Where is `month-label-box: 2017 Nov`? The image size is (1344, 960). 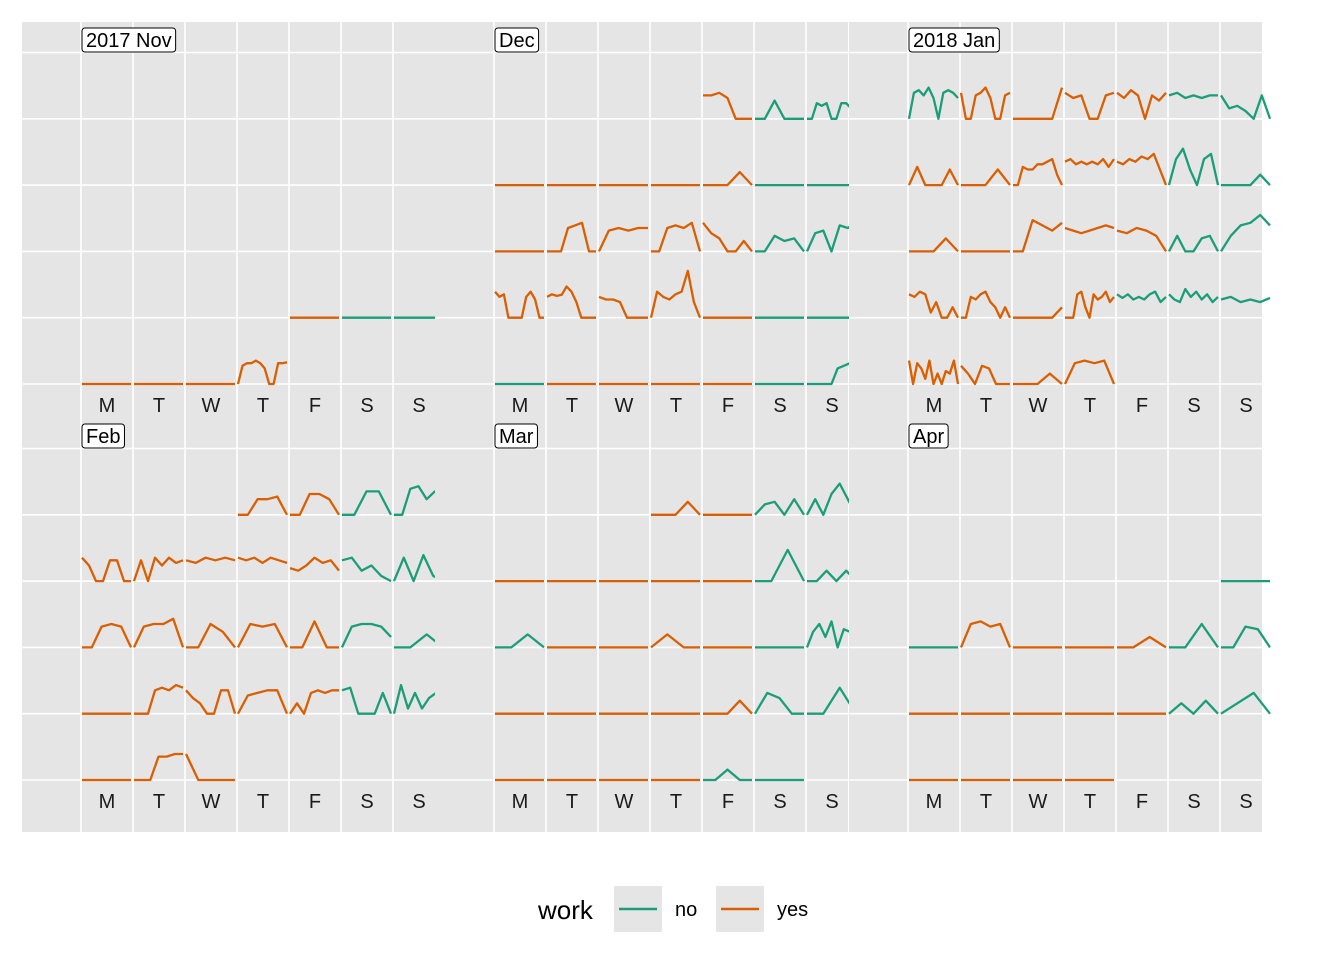
month-label-box: 2017 Nov is located at coordinates (129, 40).